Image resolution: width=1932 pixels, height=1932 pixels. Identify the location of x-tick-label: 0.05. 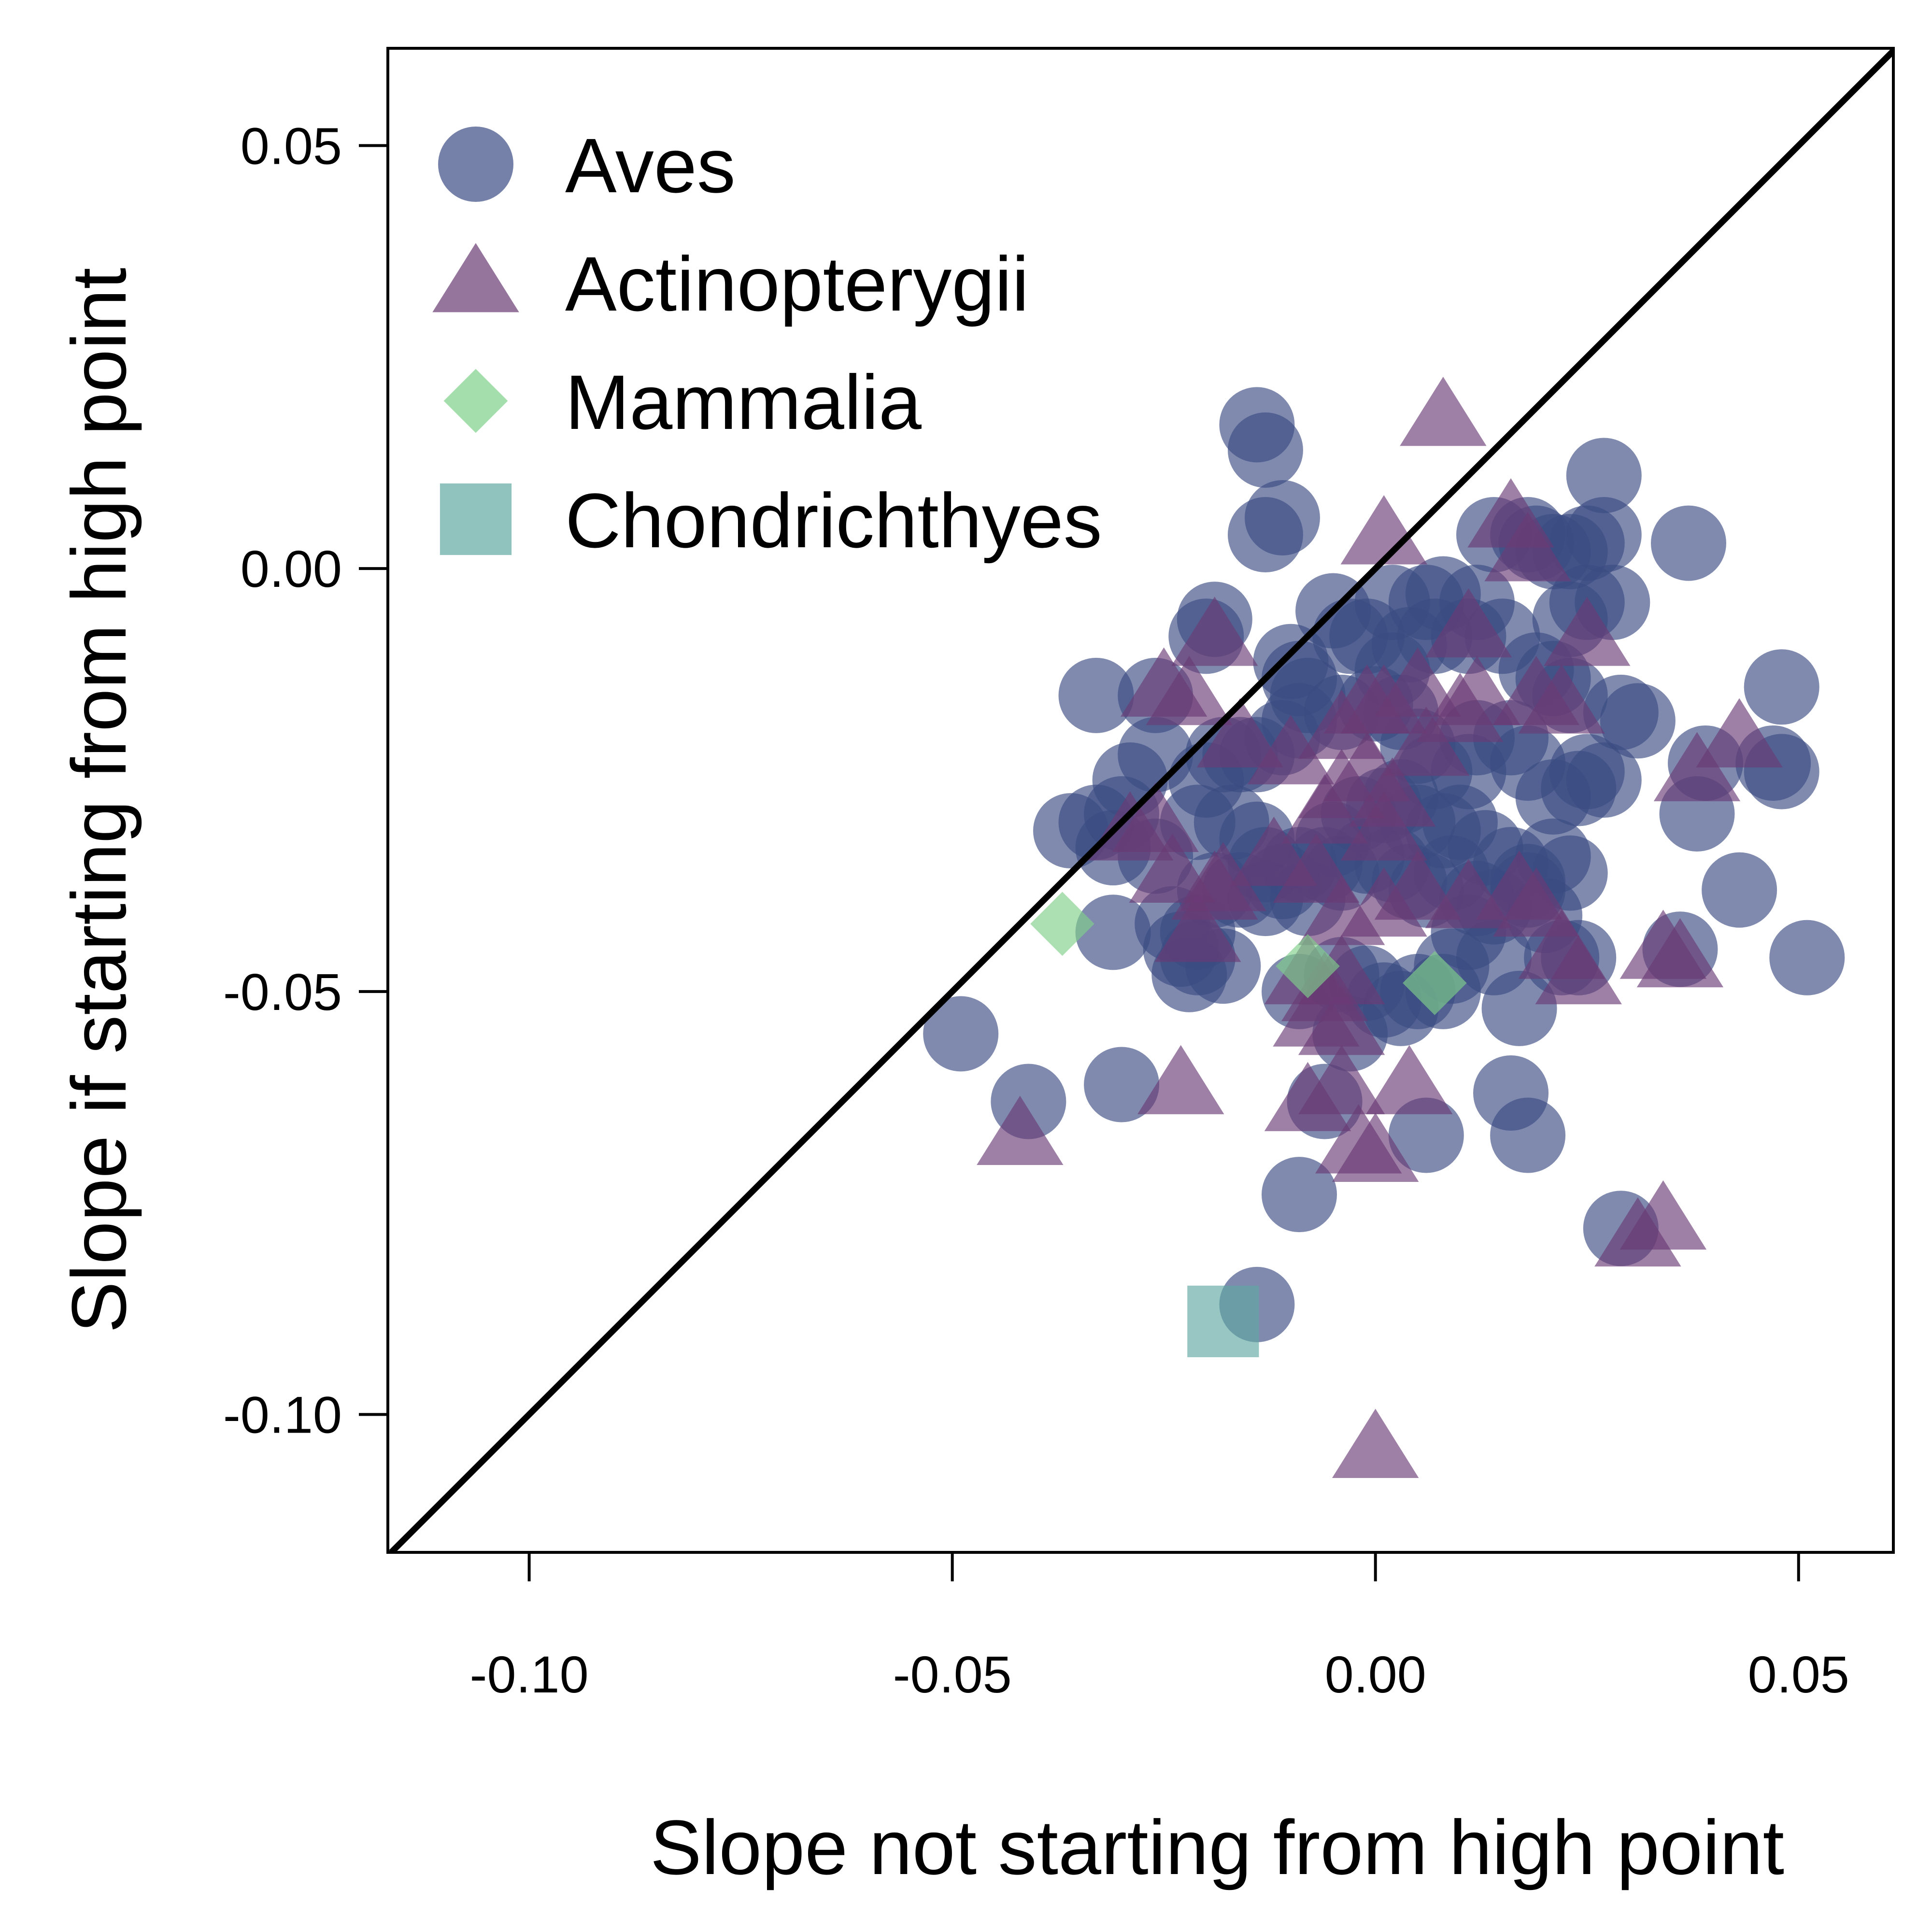
(1798, 1674).